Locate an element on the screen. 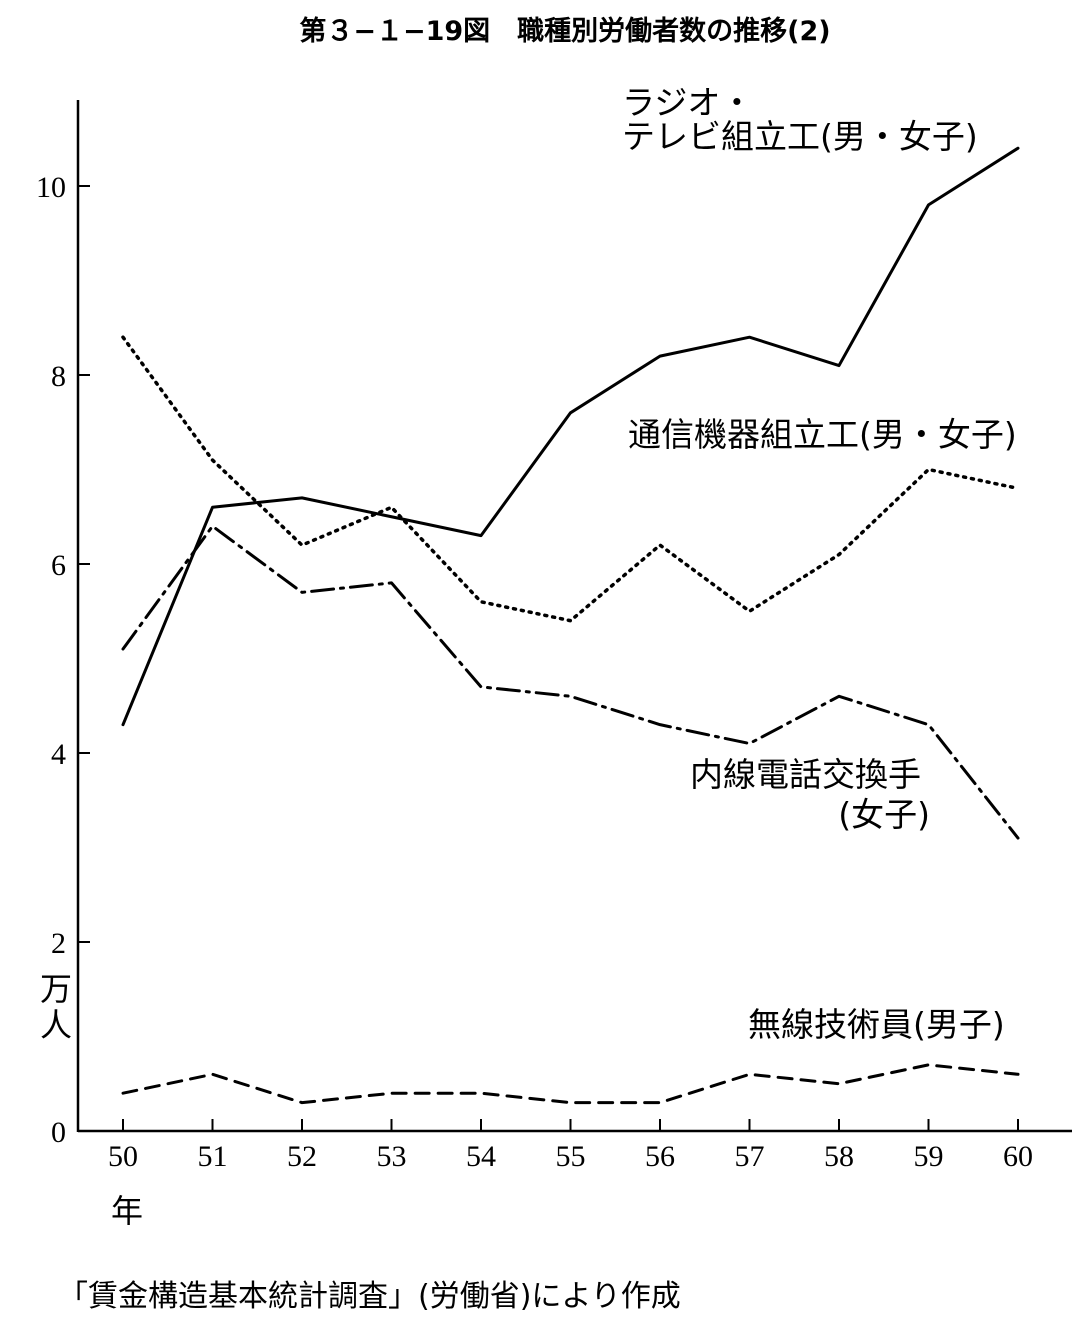 The height and width of the screenshot is (1321, 1089). x-tick-label: 58 is located at coordinates (839, 1156).